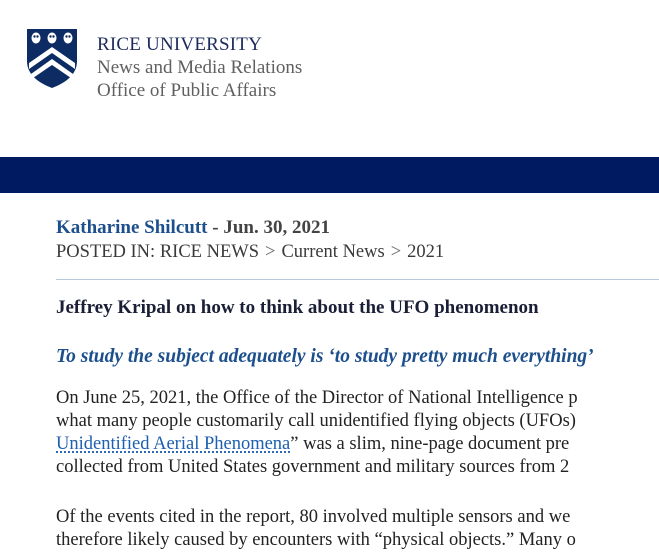 This screenshot has width=659, height=554. Describe the element at coordinates (209, 252) in the screenshot. I see `breadcrumb-rice-news: RICE NEWS` at that location.